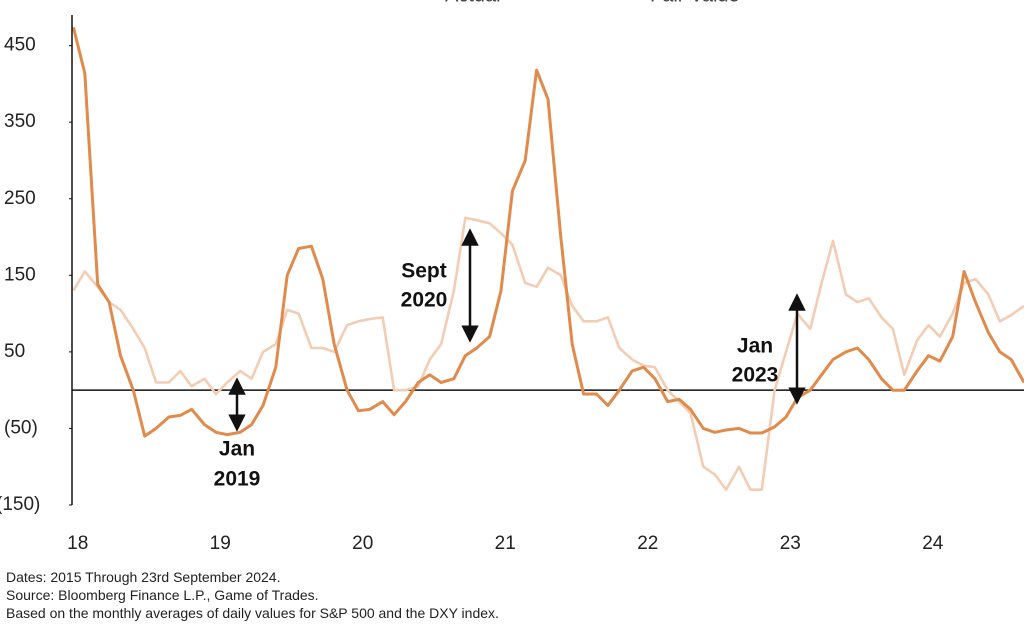  I want to click on y-tick-label: (50), so click(21, 427).